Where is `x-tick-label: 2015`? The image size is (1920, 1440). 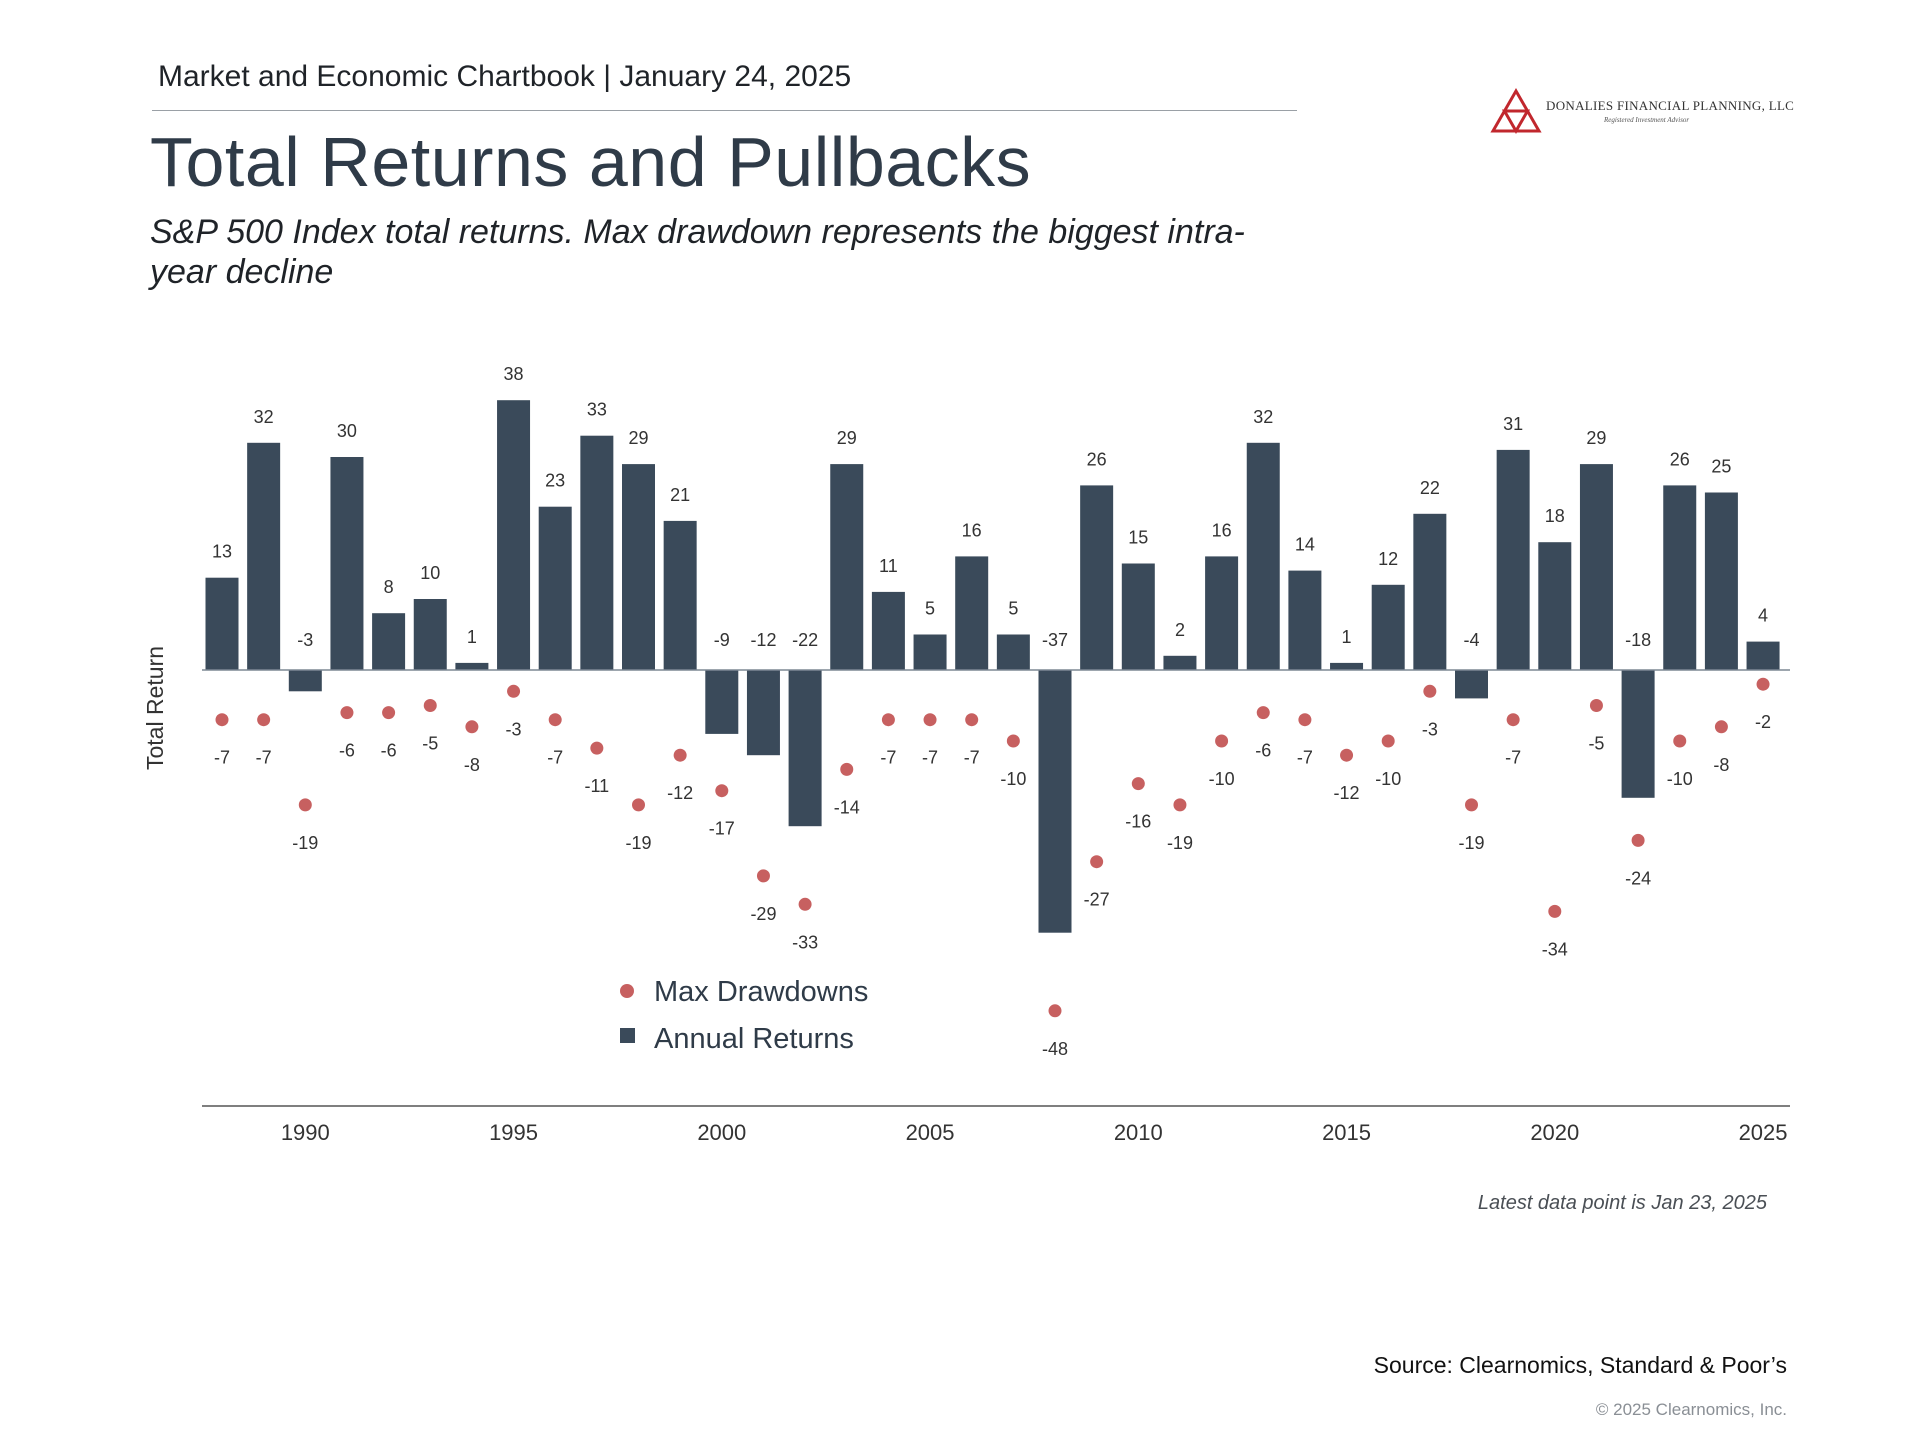
x-tick-label: 2015 is located at coordinates (1346, 1132).